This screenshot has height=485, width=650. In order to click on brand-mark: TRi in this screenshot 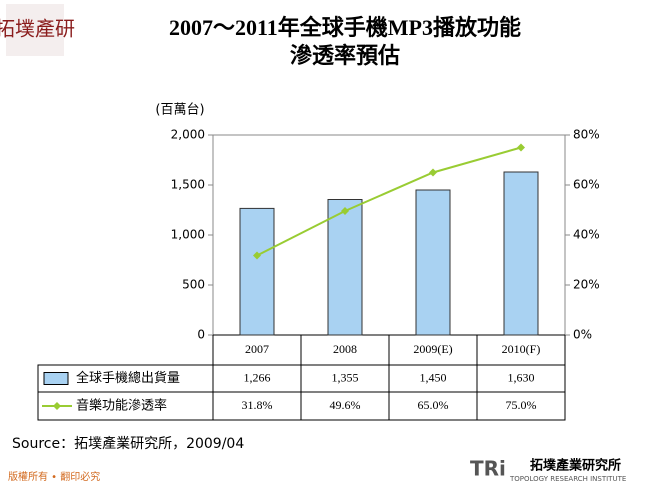, I will do `click(488, 469)`.